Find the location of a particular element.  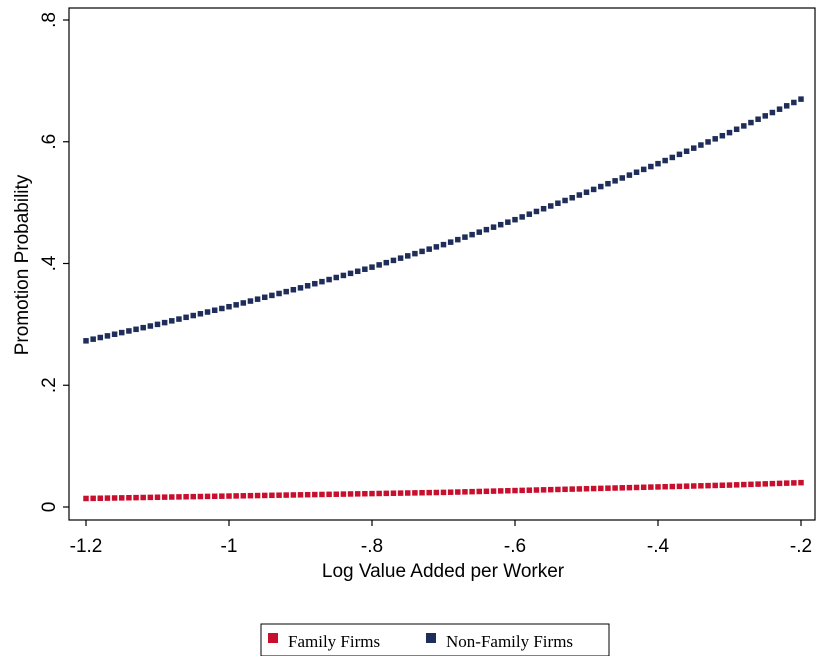

x-tick-label: -1.2 is located at coordinates (86, 546).